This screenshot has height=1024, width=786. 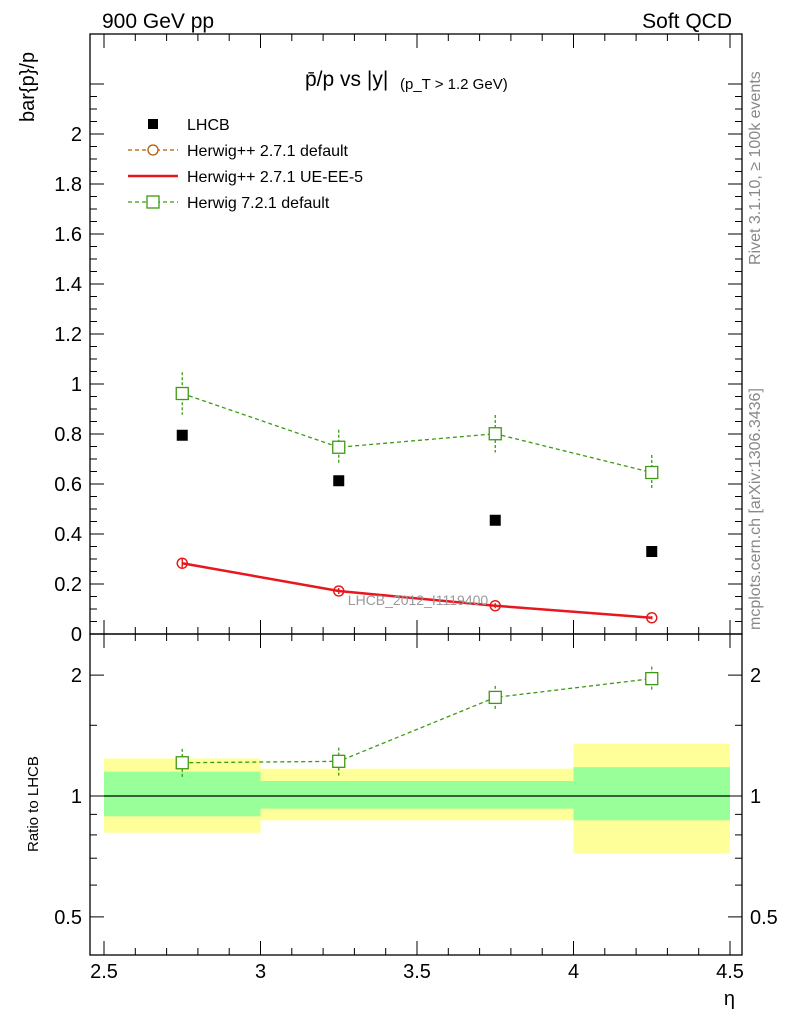 What do you see at coordinates (268, 151) in the screenshot?
I see `legend-label: Herwig++ 2.7.1 default` at bounding box center [268, 151].